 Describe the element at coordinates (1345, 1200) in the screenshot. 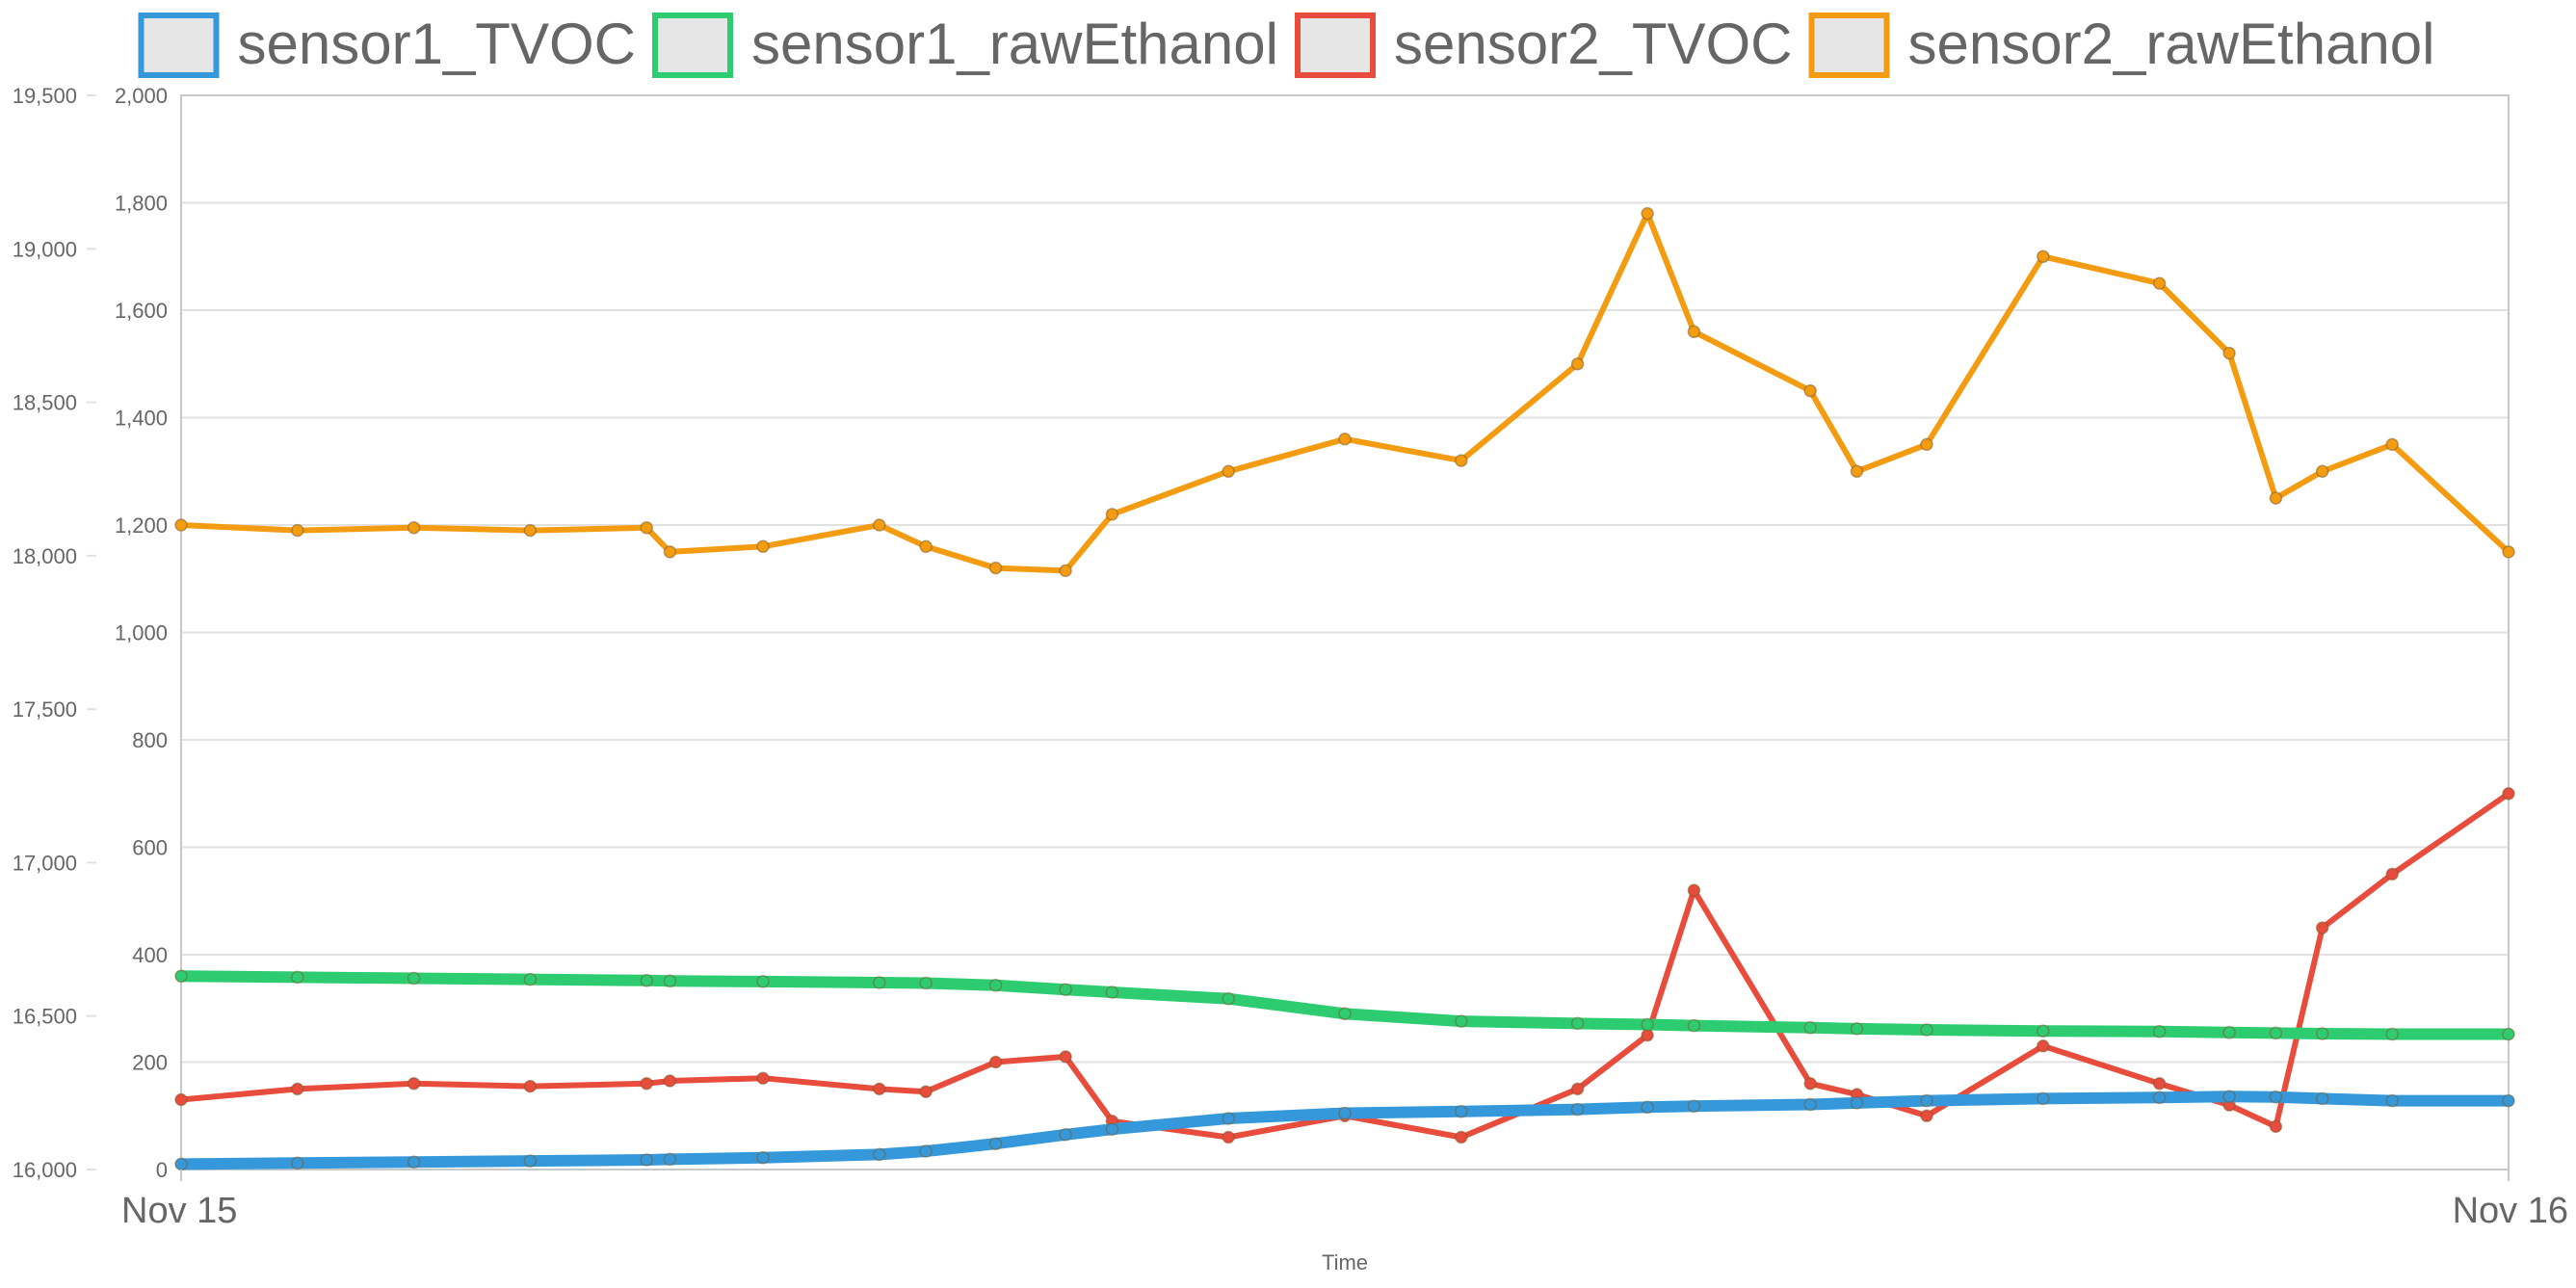

I see `x-axis: Nov 15 Nov 16` at that location.